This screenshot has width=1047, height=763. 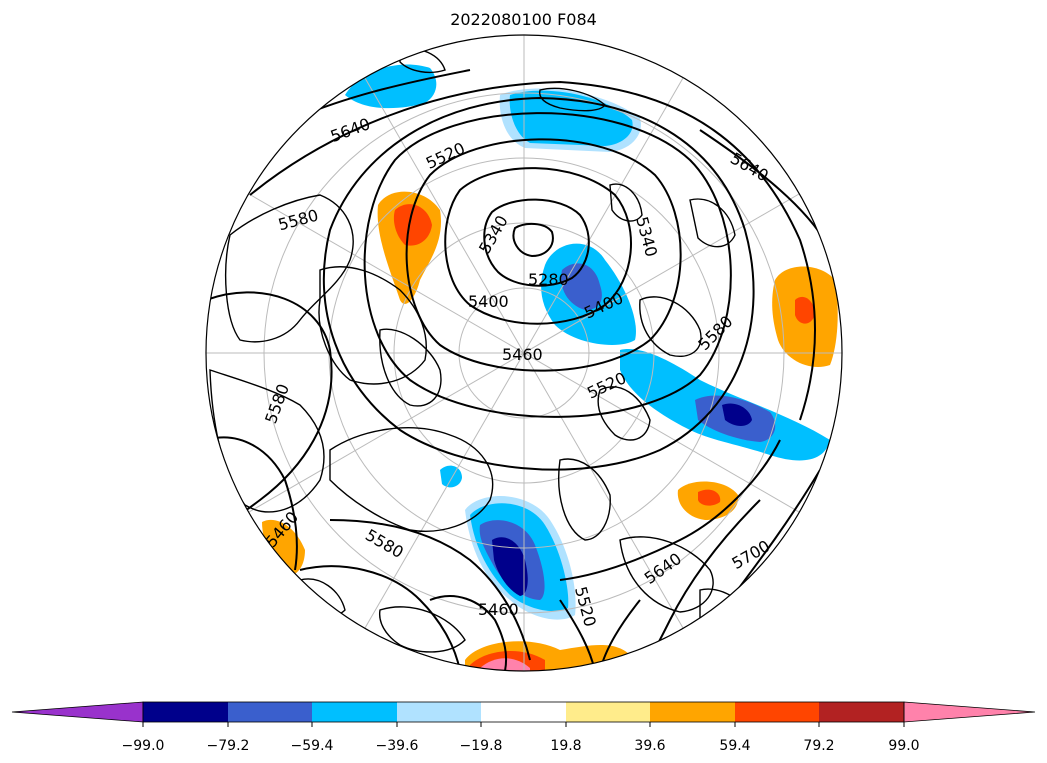 What do you see at coordinates (734, 746) in the screenshot?
I see `colorbar-tick-label: 59.4` at bounding box center [734, 746].